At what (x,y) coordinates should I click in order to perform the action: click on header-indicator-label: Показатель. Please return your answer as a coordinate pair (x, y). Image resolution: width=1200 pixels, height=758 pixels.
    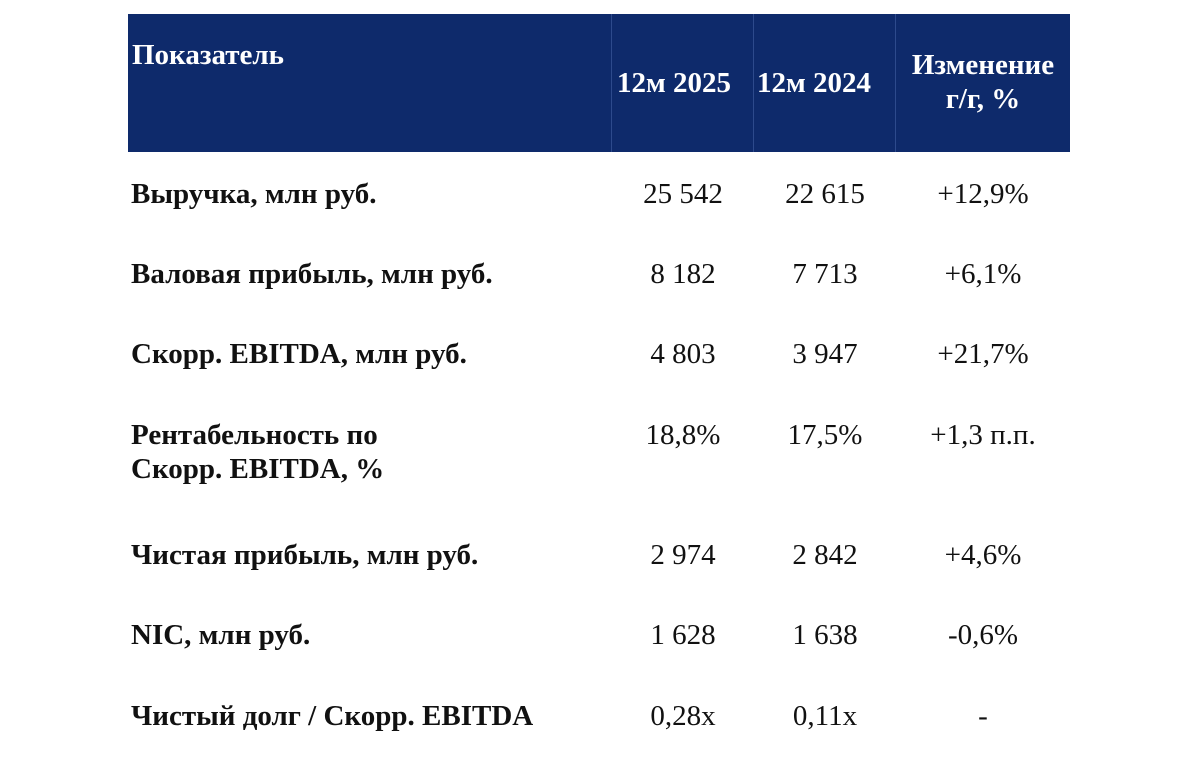
    Looking at the image, I should click on (208, 55).